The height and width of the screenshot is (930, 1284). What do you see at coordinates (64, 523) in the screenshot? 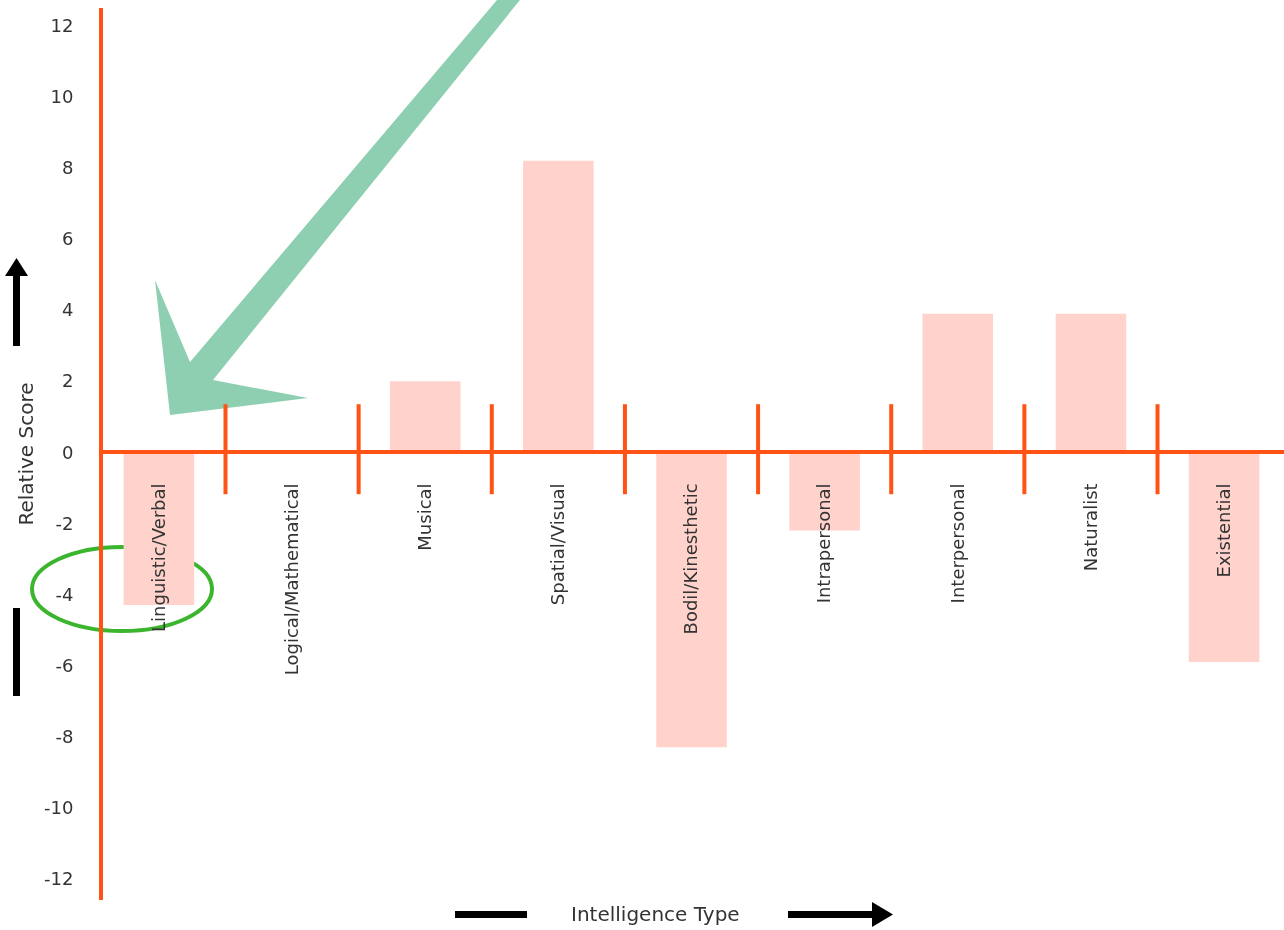
I see `y-tick-label: -2` at bounding box center [64, 523].